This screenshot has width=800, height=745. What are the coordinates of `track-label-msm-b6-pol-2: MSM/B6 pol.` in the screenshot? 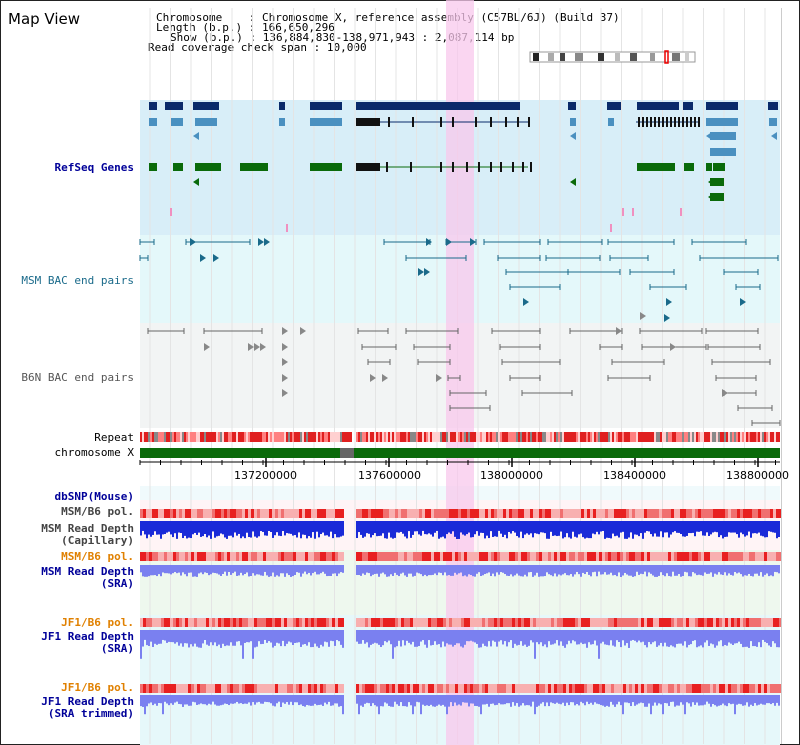 It's located at (97, 556).